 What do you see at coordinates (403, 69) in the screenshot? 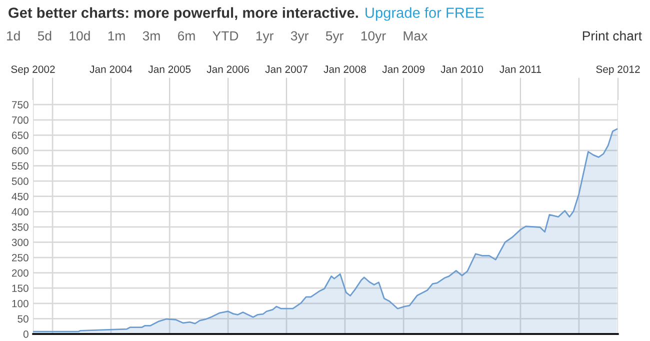
I see `x-tick-label: Jan 2009` at bounding box center [403, 69].